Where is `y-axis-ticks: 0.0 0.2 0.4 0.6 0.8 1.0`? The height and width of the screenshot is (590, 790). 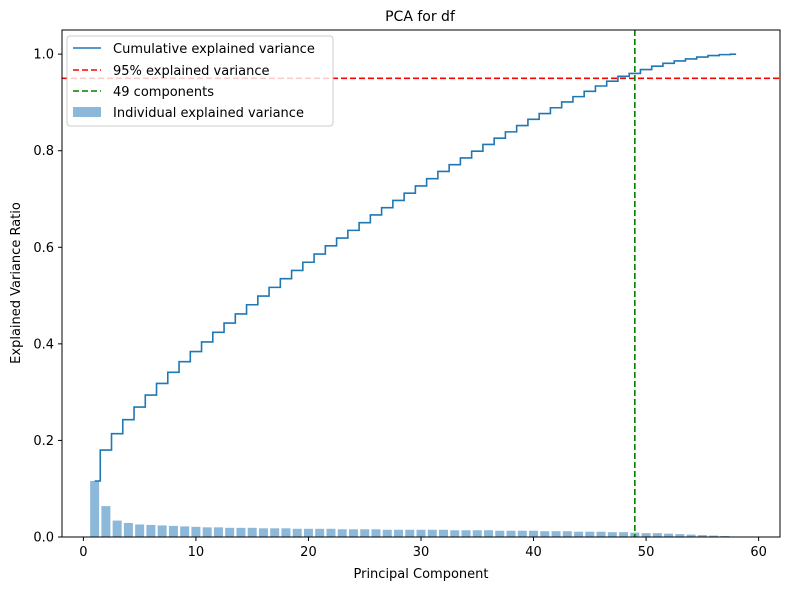
y-axis-ticks: 0.0 0.2 0.4 0.6 0.8 1.0 is located at coordinates (47, 297).